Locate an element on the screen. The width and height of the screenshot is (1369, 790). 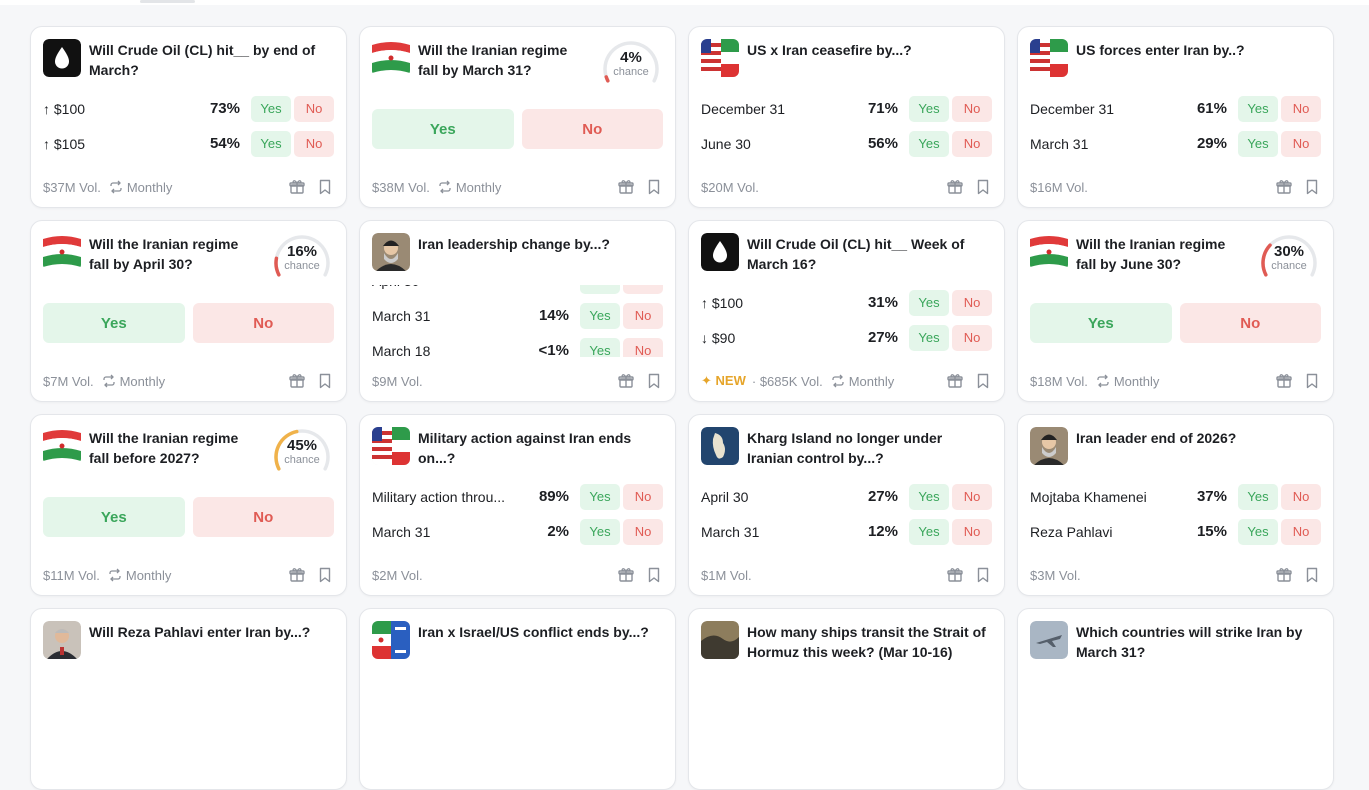
market-title: Iran leader end of 2026? is located at coordinates (1156, 438).